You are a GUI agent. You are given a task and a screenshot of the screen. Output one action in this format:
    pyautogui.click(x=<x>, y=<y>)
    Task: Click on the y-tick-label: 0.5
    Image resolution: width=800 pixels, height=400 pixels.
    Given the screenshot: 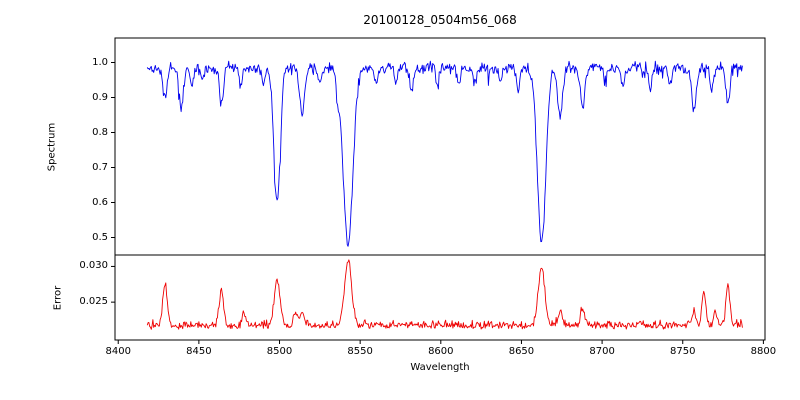 What is the action you would take?
    pyautogui.click(x=100, y=237)
    